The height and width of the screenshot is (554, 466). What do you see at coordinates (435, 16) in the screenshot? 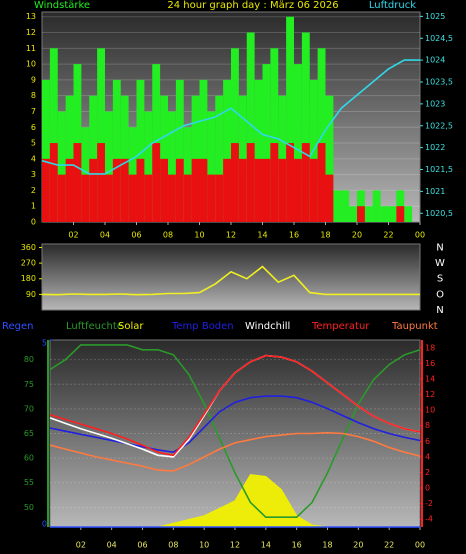
I see `y2-tick-label: 1025` at bounding box center [435, 16].